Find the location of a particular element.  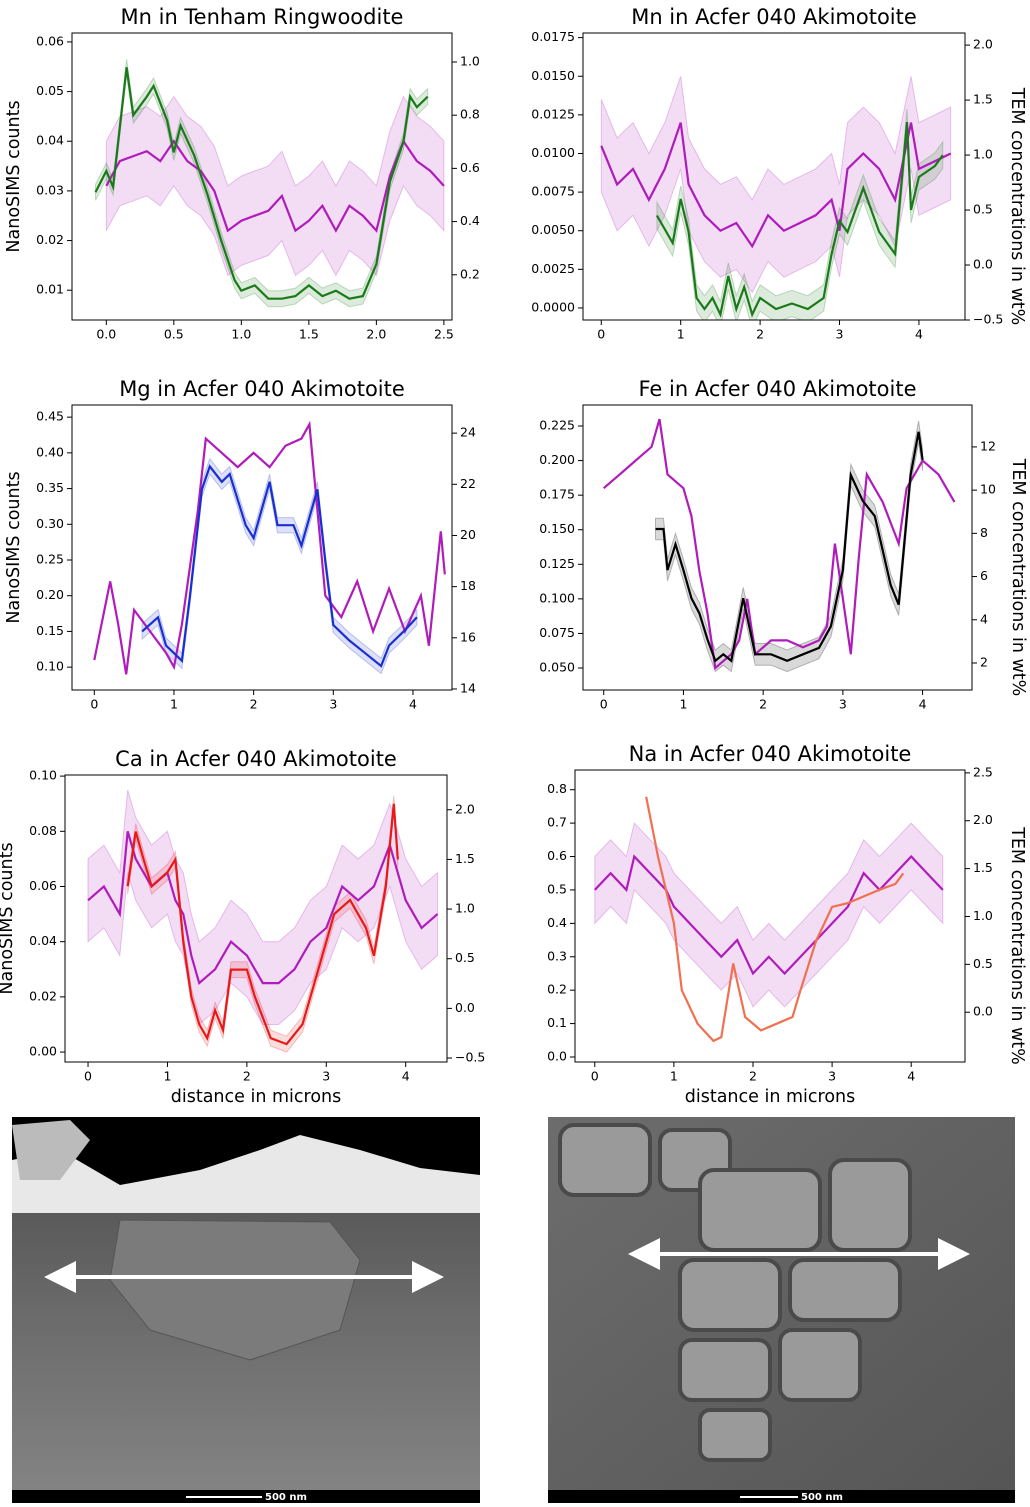

y-tick-label: 0.7 is located at coordinates (557, 822).